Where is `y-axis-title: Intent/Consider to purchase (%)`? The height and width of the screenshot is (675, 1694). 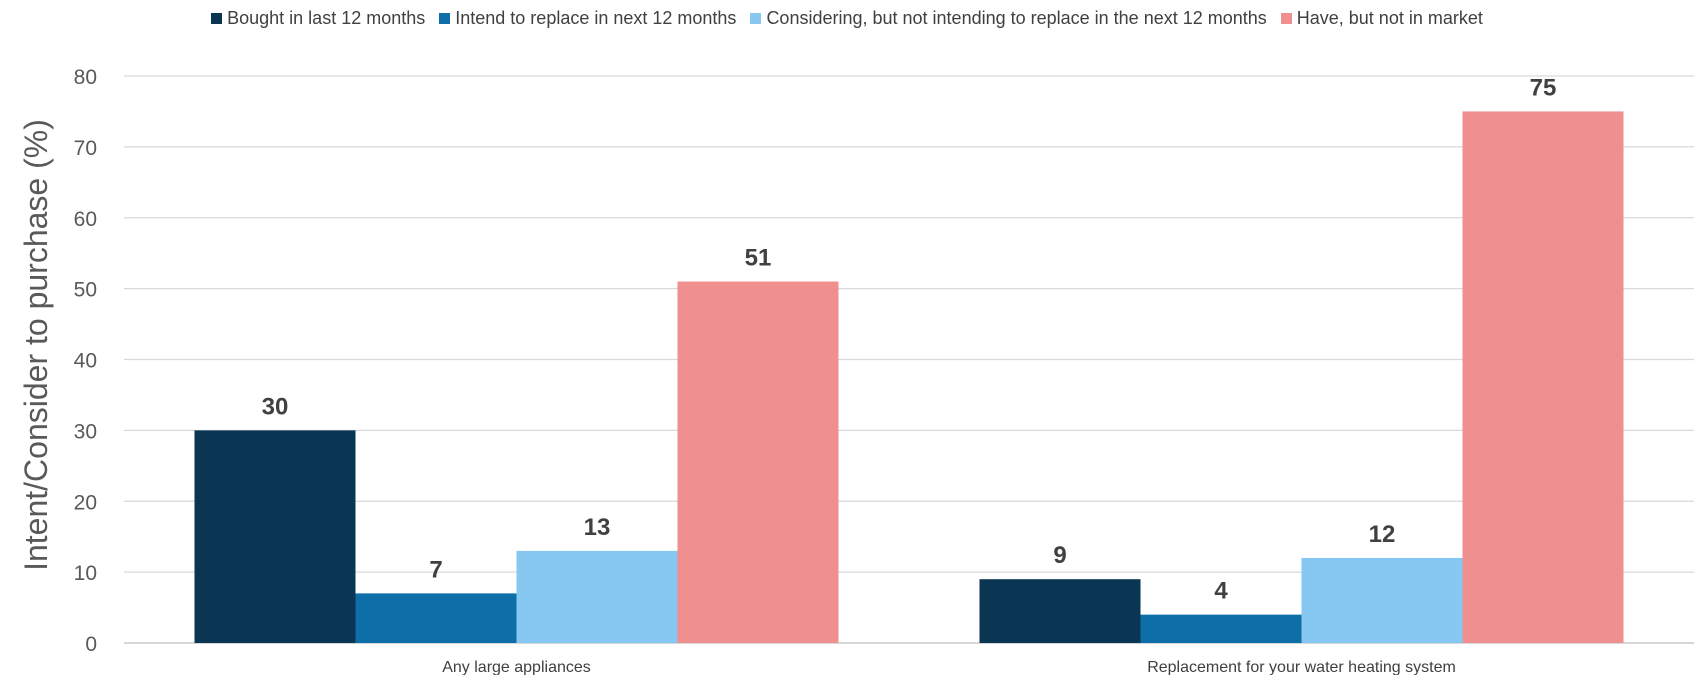 y-axis-title: Intent/Consider to purchase (%) is located at coordinates (36, 345).